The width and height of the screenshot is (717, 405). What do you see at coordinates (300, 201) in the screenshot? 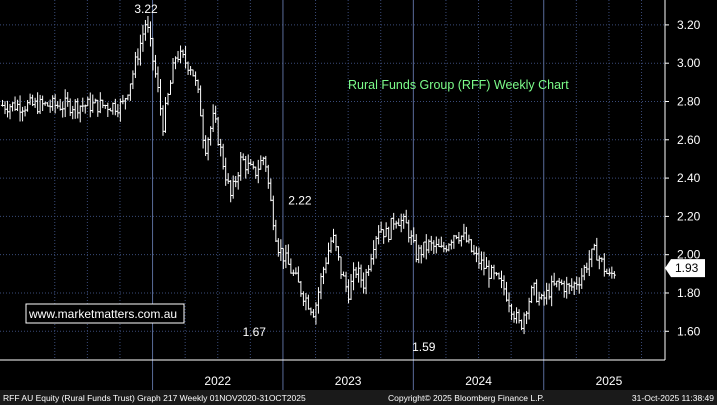
I see `price-annotation: 2.22` at bounding box center [300, 201].